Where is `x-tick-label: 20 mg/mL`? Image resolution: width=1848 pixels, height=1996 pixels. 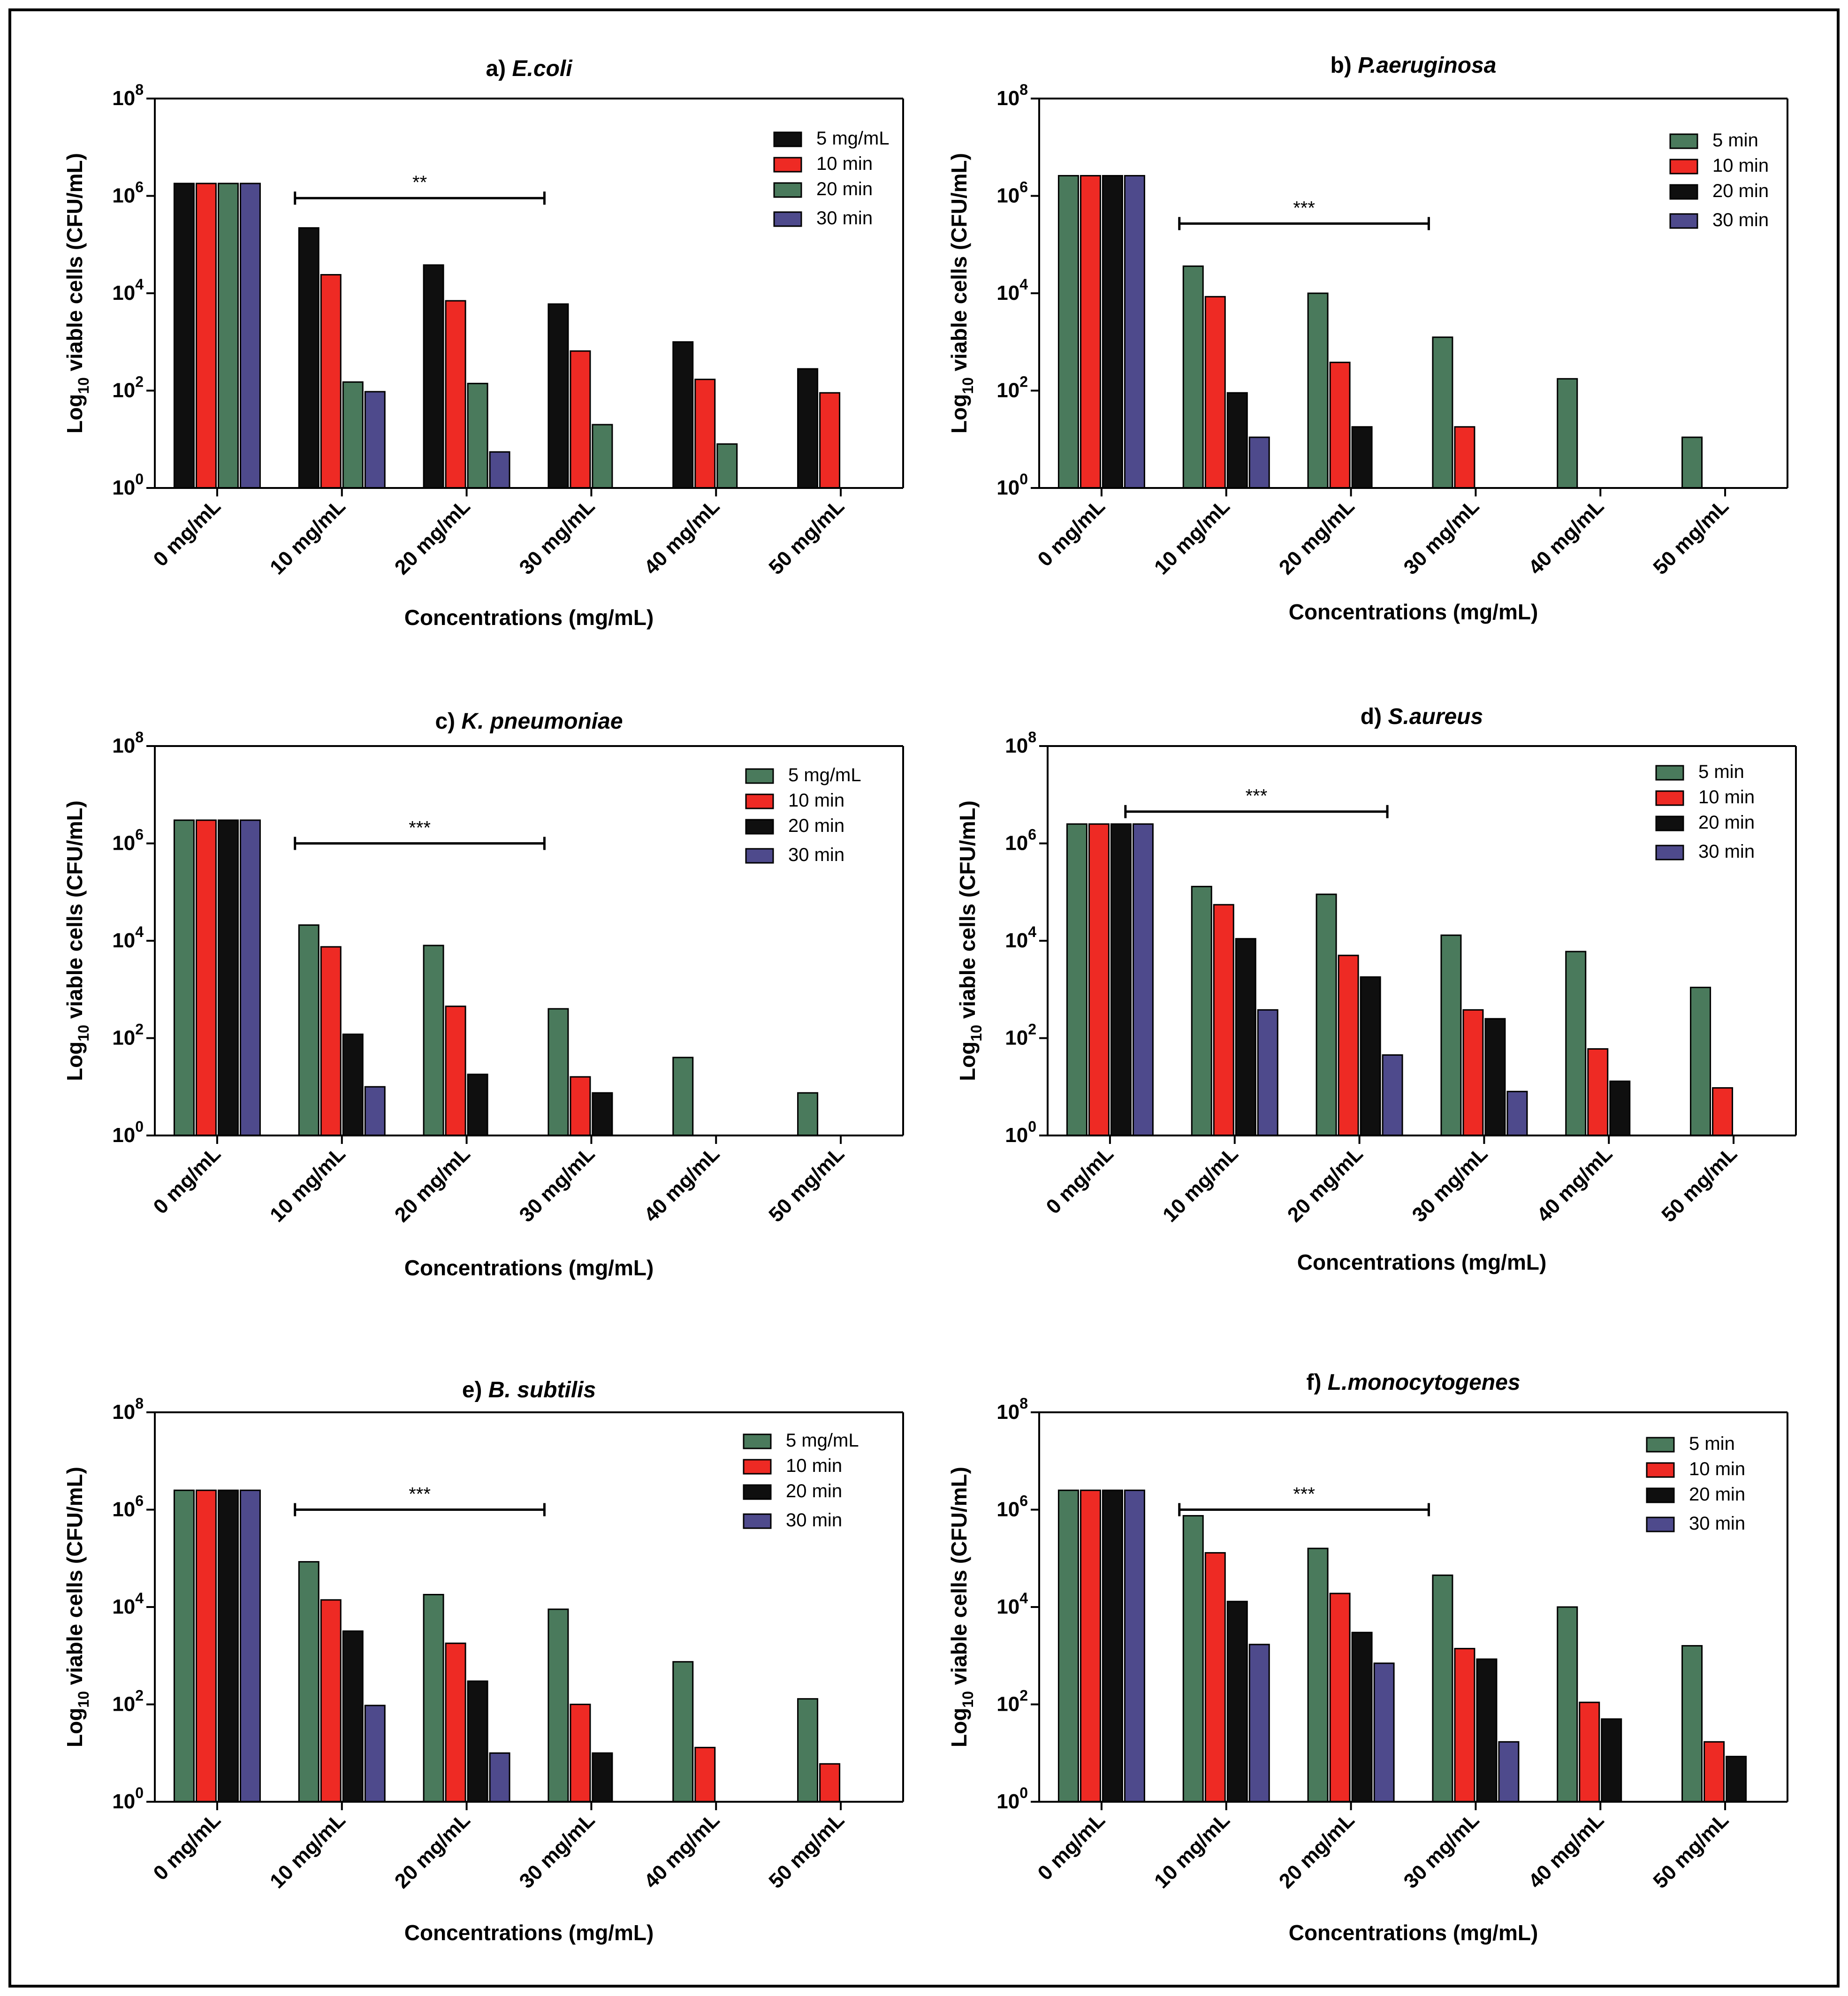 x-tick-label: 20 mg/mL is located at coordinates (1317, 1851).